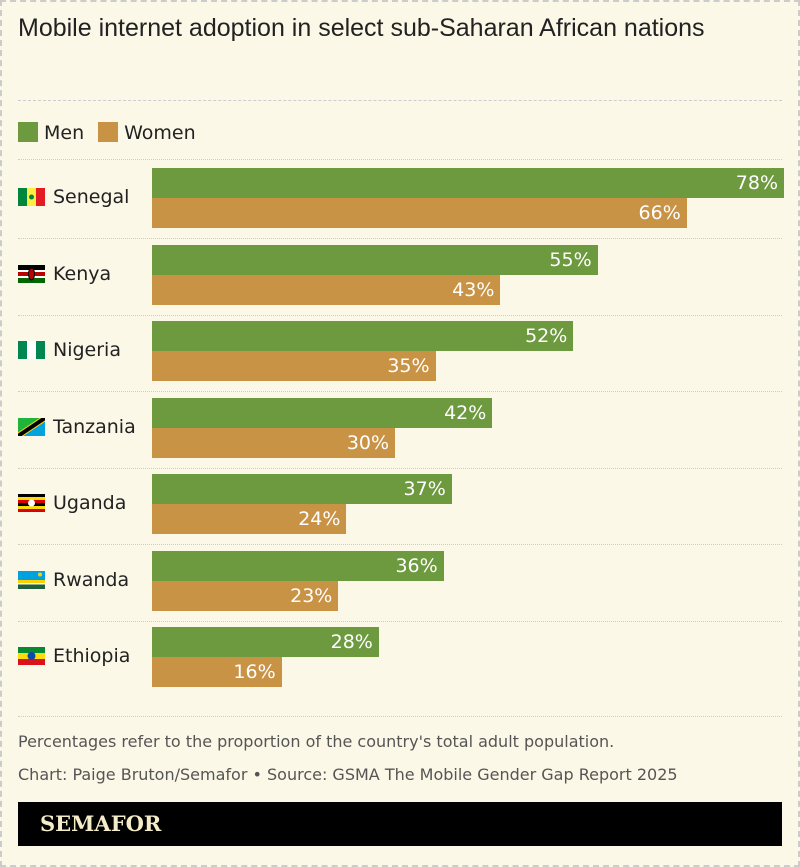  What do you see at coordinates (400, 658) in the screenshot?
I see `row-ethiopia: Ethiopia 28% 16%` at bounding box center [400, 658].